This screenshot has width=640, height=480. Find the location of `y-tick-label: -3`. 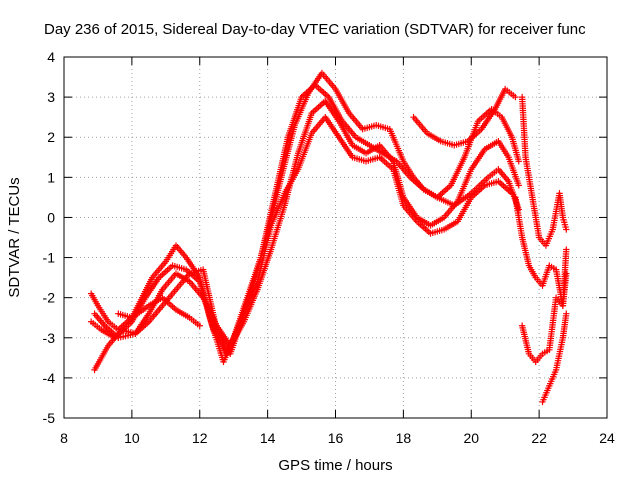

y-tick-label: -3 is located at coordinates (49, 338).